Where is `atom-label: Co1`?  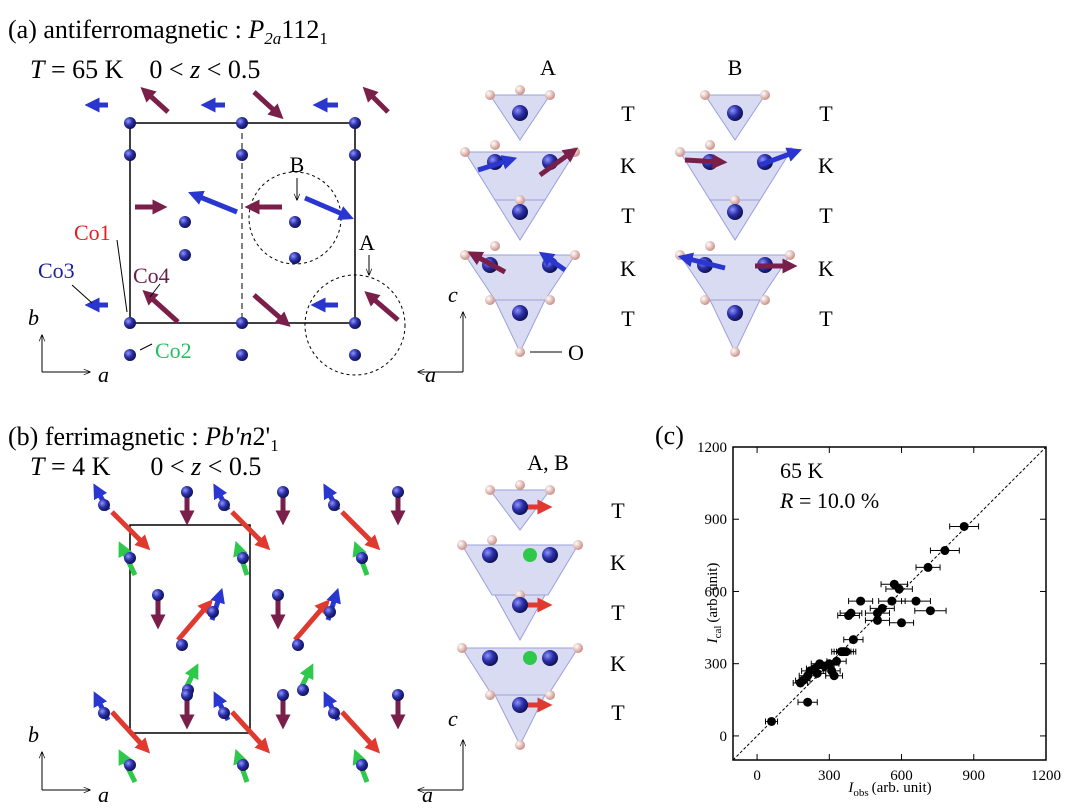 atom-label: Co1 is located at coordinates (92, 232).